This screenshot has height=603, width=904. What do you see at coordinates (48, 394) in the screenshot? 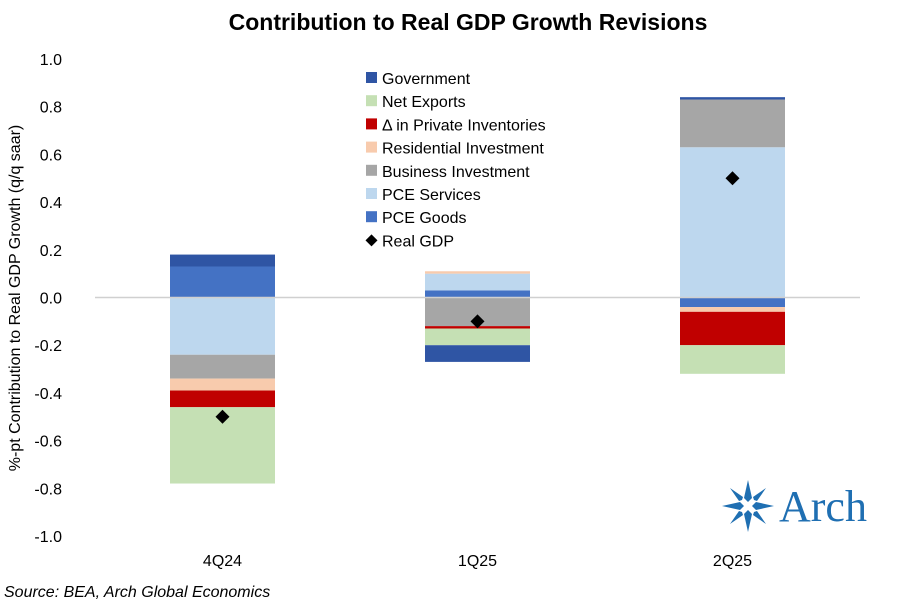
I see `y-tick-label: -0.4` at bounding box center [48, 394].